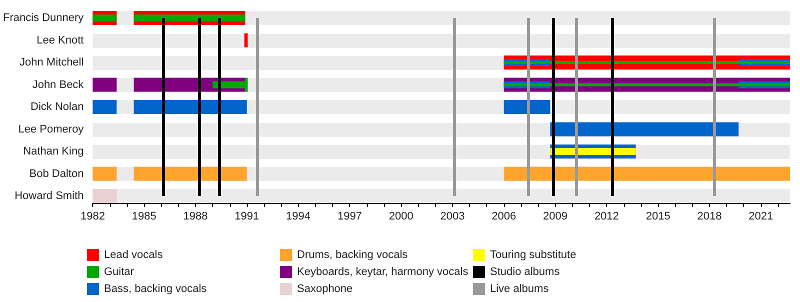 The image size is (800, 302). I want to click on x-tick-label: 1988, so click(195, 216).